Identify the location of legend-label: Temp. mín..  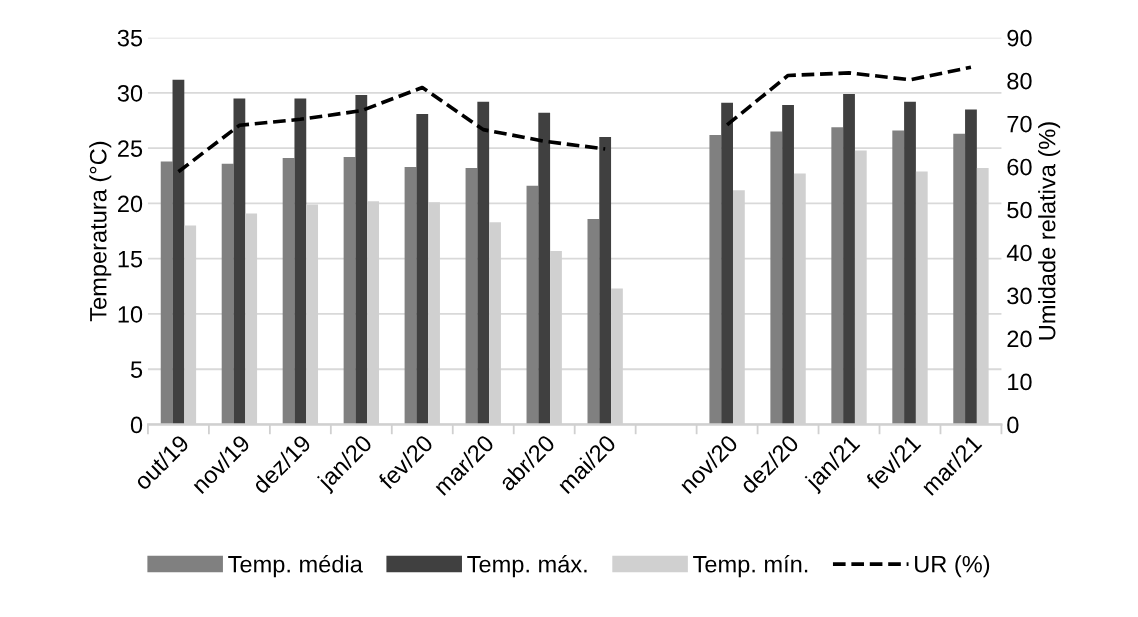
(750, 566).